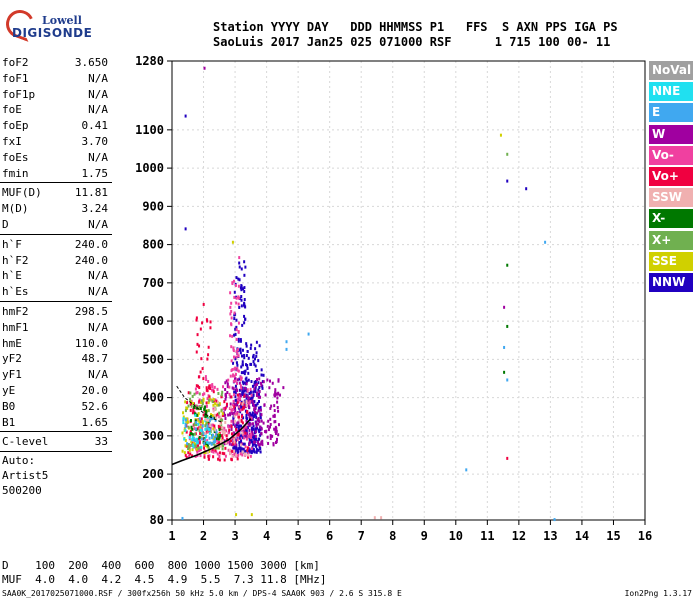 The width and height of the screenshot is (700, 600). Describe the element at coordinates (19, 461) in the screenshot. I see `autoscale-text: Auto:` at that location.